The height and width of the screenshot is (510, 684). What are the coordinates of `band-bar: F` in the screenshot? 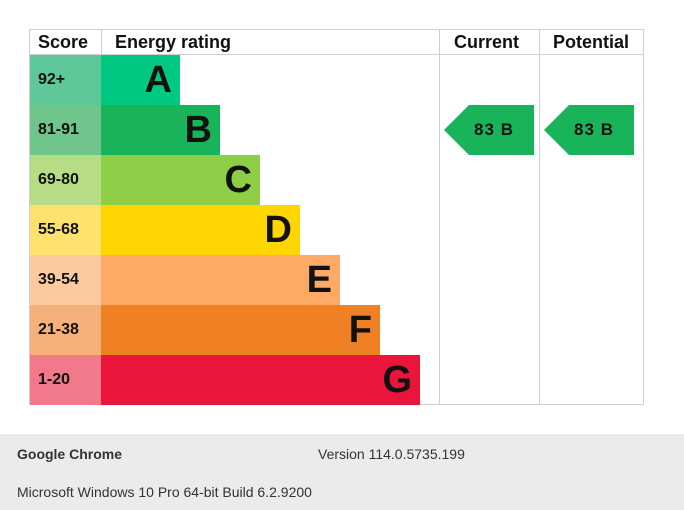 It's located at (240, 330).